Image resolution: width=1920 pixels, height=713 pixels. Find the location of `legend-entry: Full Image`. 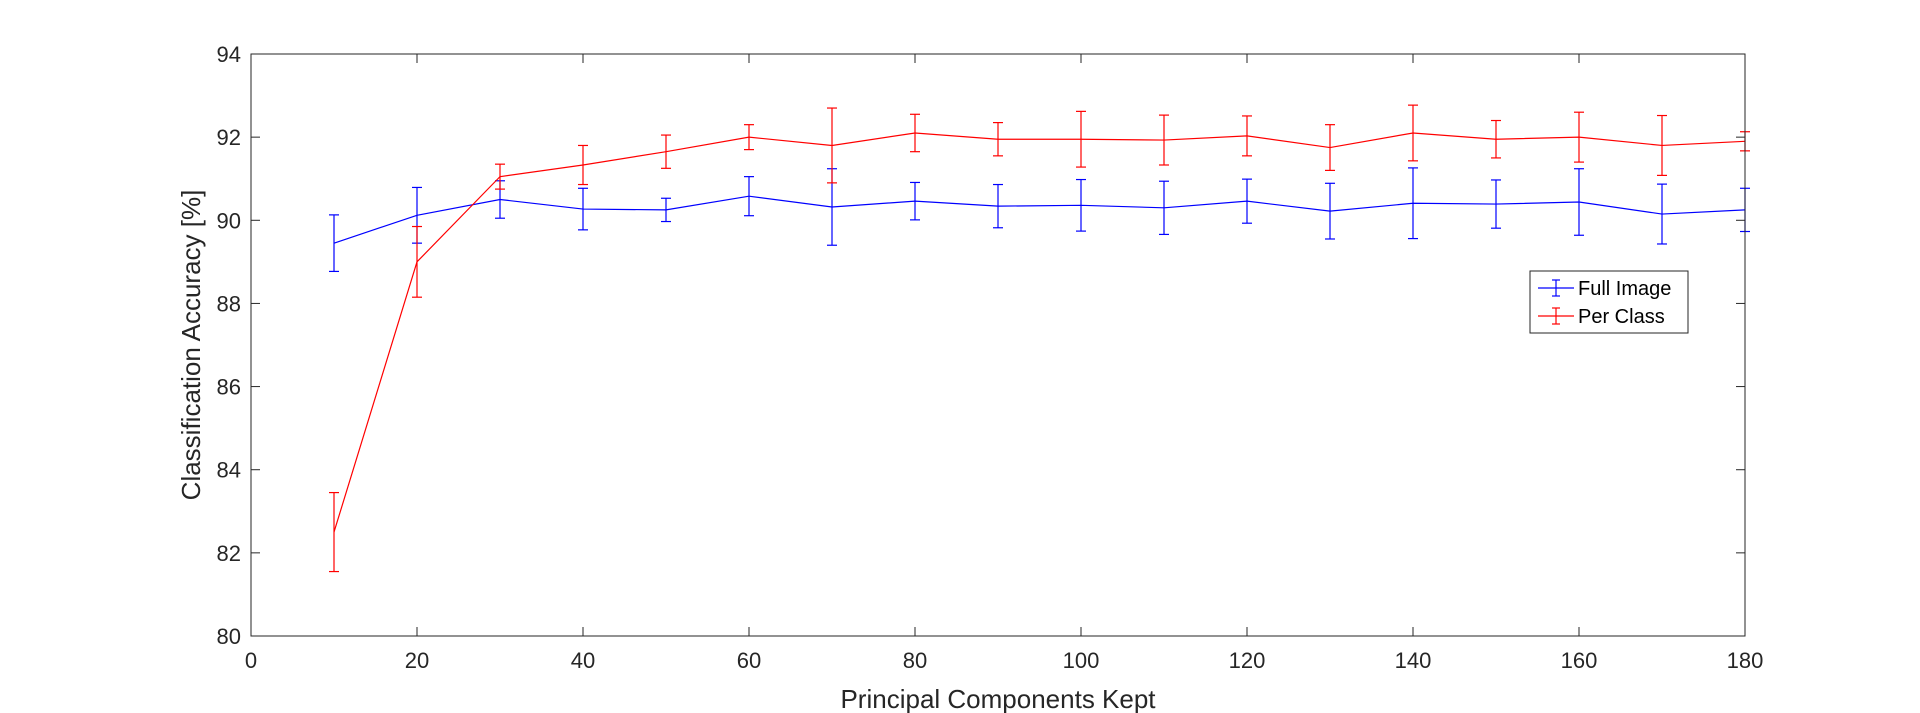

legend-entry: Full Image is located at coordinates (1604, 289).